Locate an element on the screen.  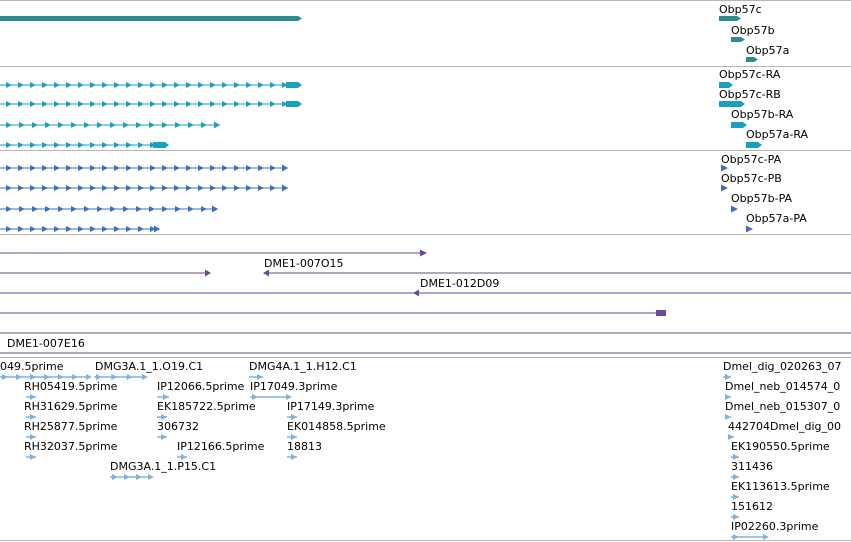
clone-label: DME1-007E16 is located at coordinates (46, 343).